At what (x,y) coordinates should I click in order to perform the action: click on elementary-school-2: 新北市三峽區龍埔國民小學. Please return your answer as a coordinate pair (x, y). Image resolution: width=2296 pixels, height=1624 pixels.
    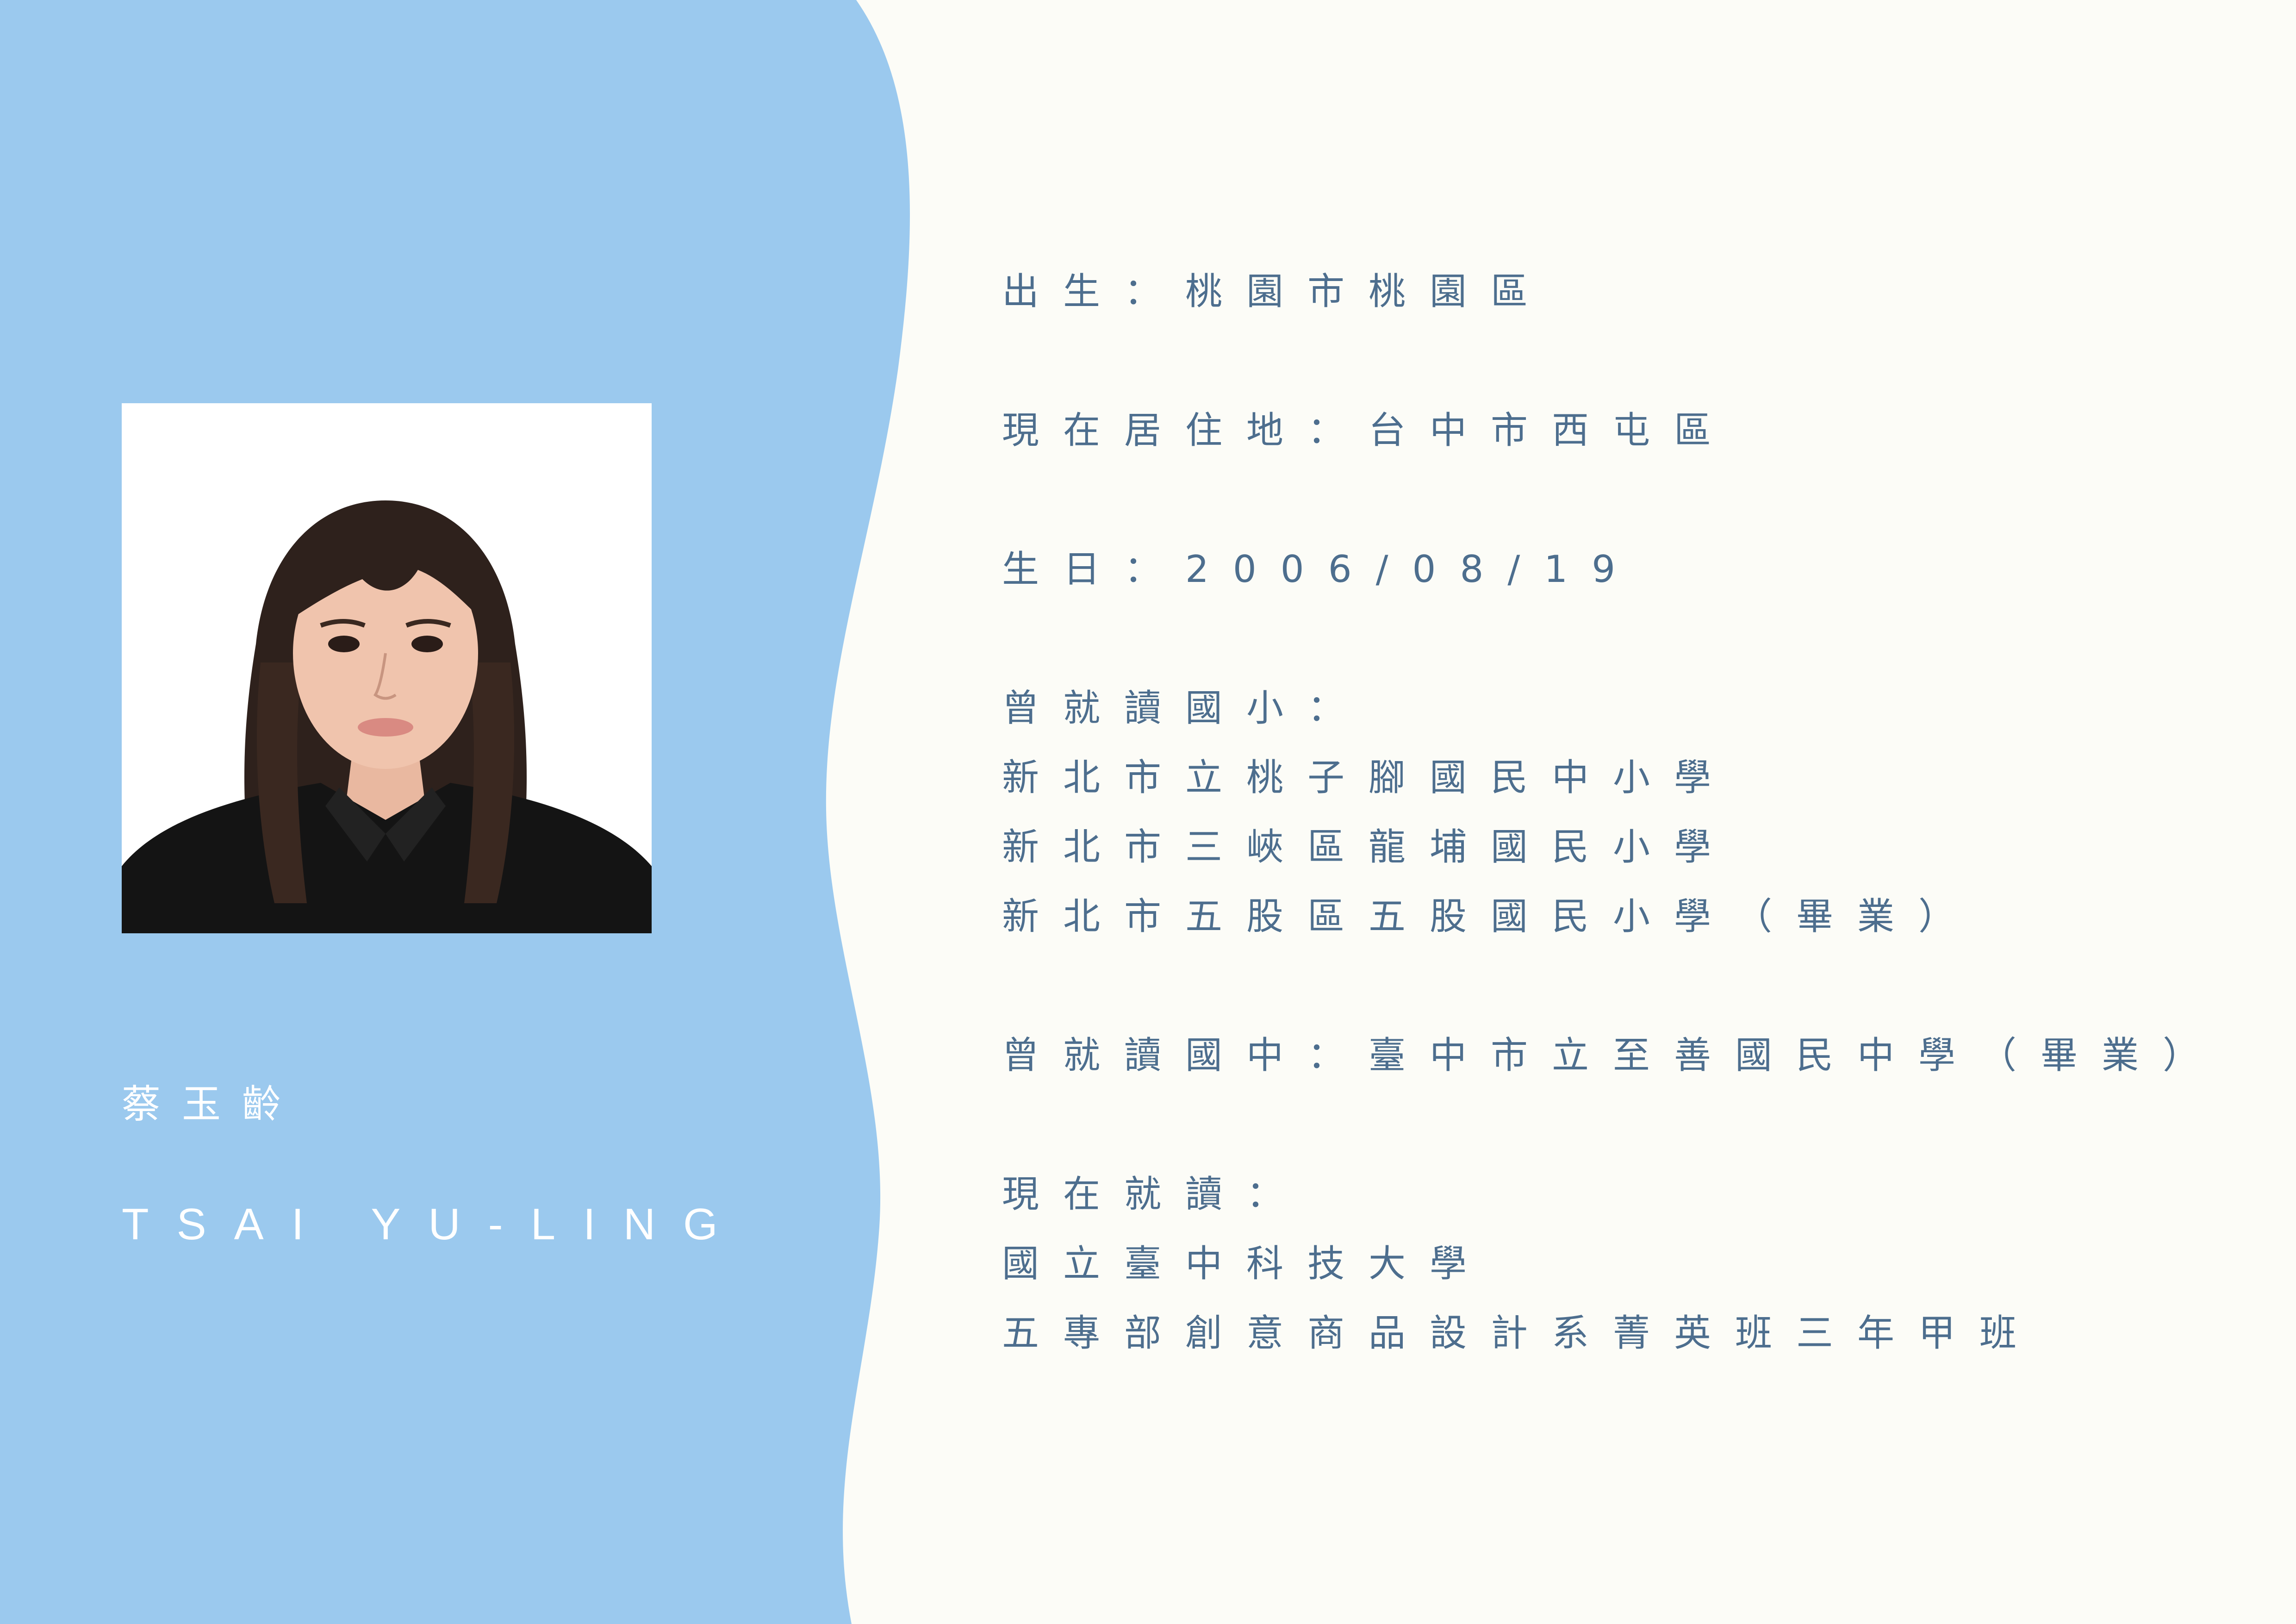
    Looking at the image, I should click on (1368, 846).